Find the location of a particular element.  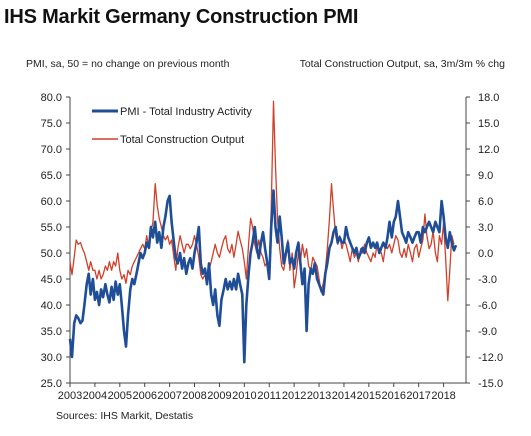

x-tick-label: 2011 is located at coordinates (269, 396).